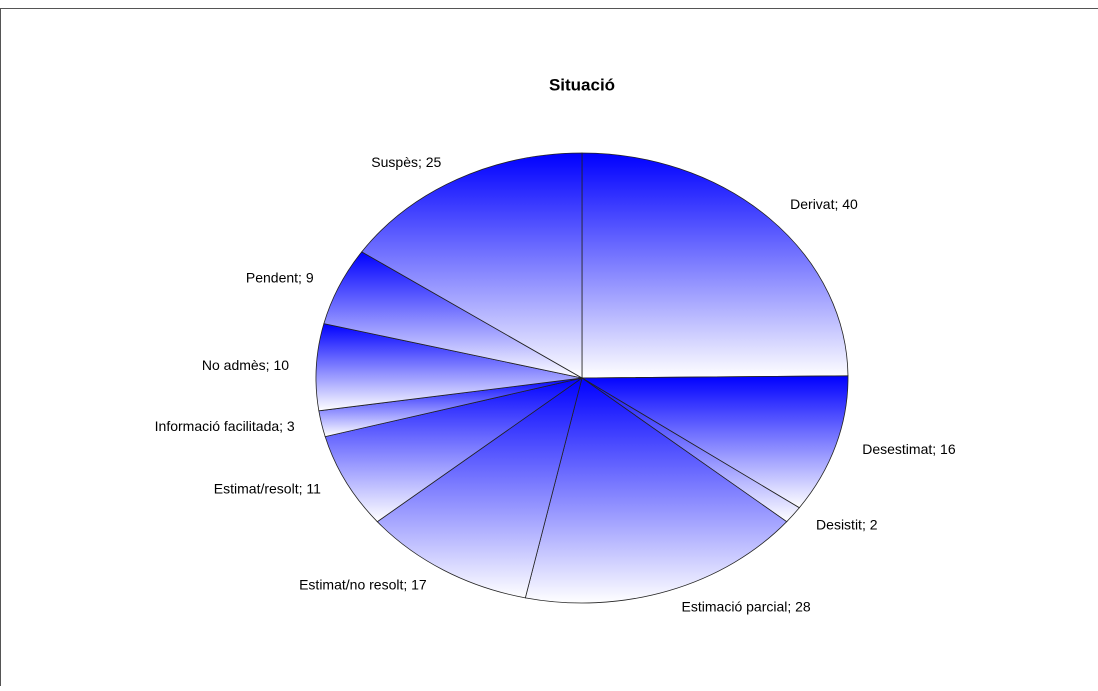 Image resolution: width=1098 pixels, height=691 pixels. Describe the element at coordinates (363, 584) in the screenshot. I see `slice-label: Estimat/no resolt; 17` at that location.